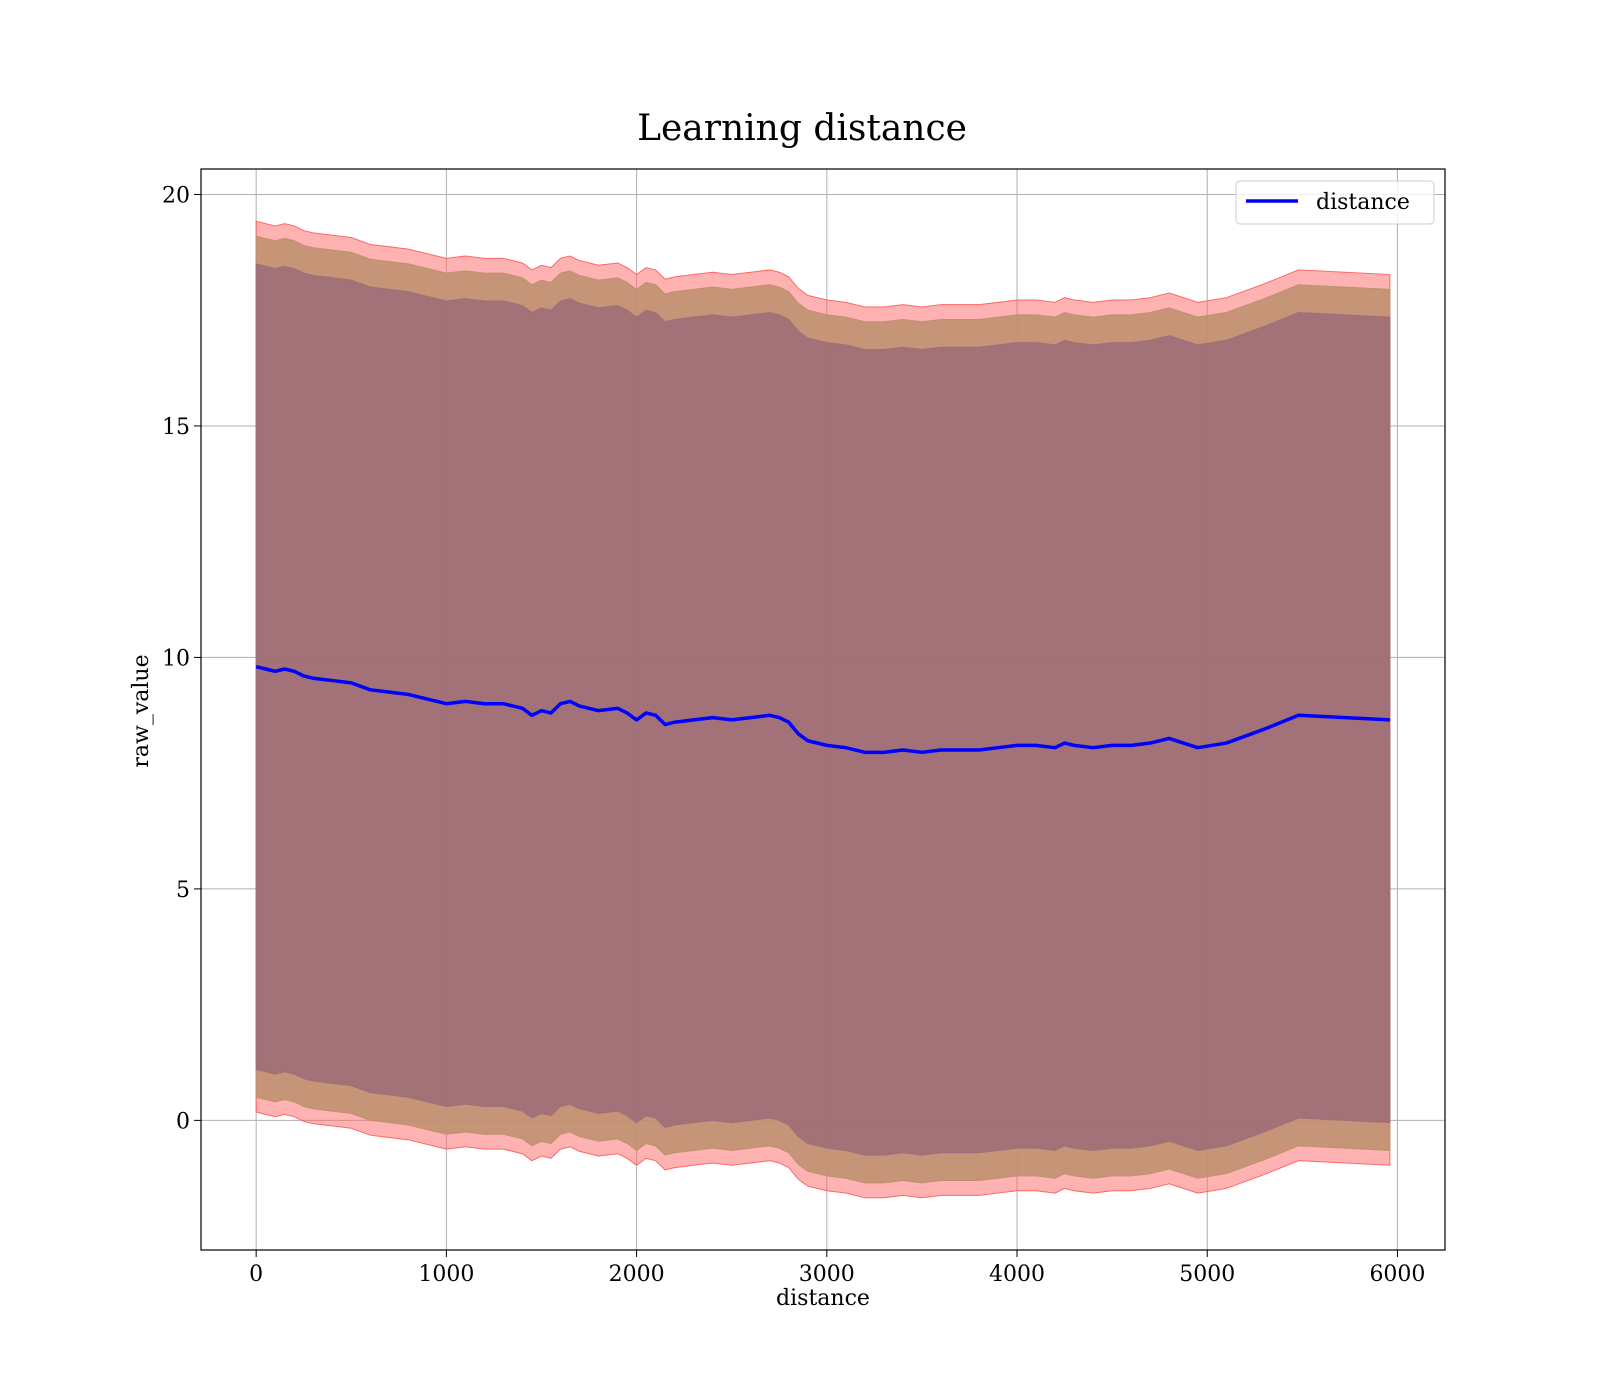 The image size is (1600, 1400). I want to click on x-tick-label: 1000, so click(446, 1274).